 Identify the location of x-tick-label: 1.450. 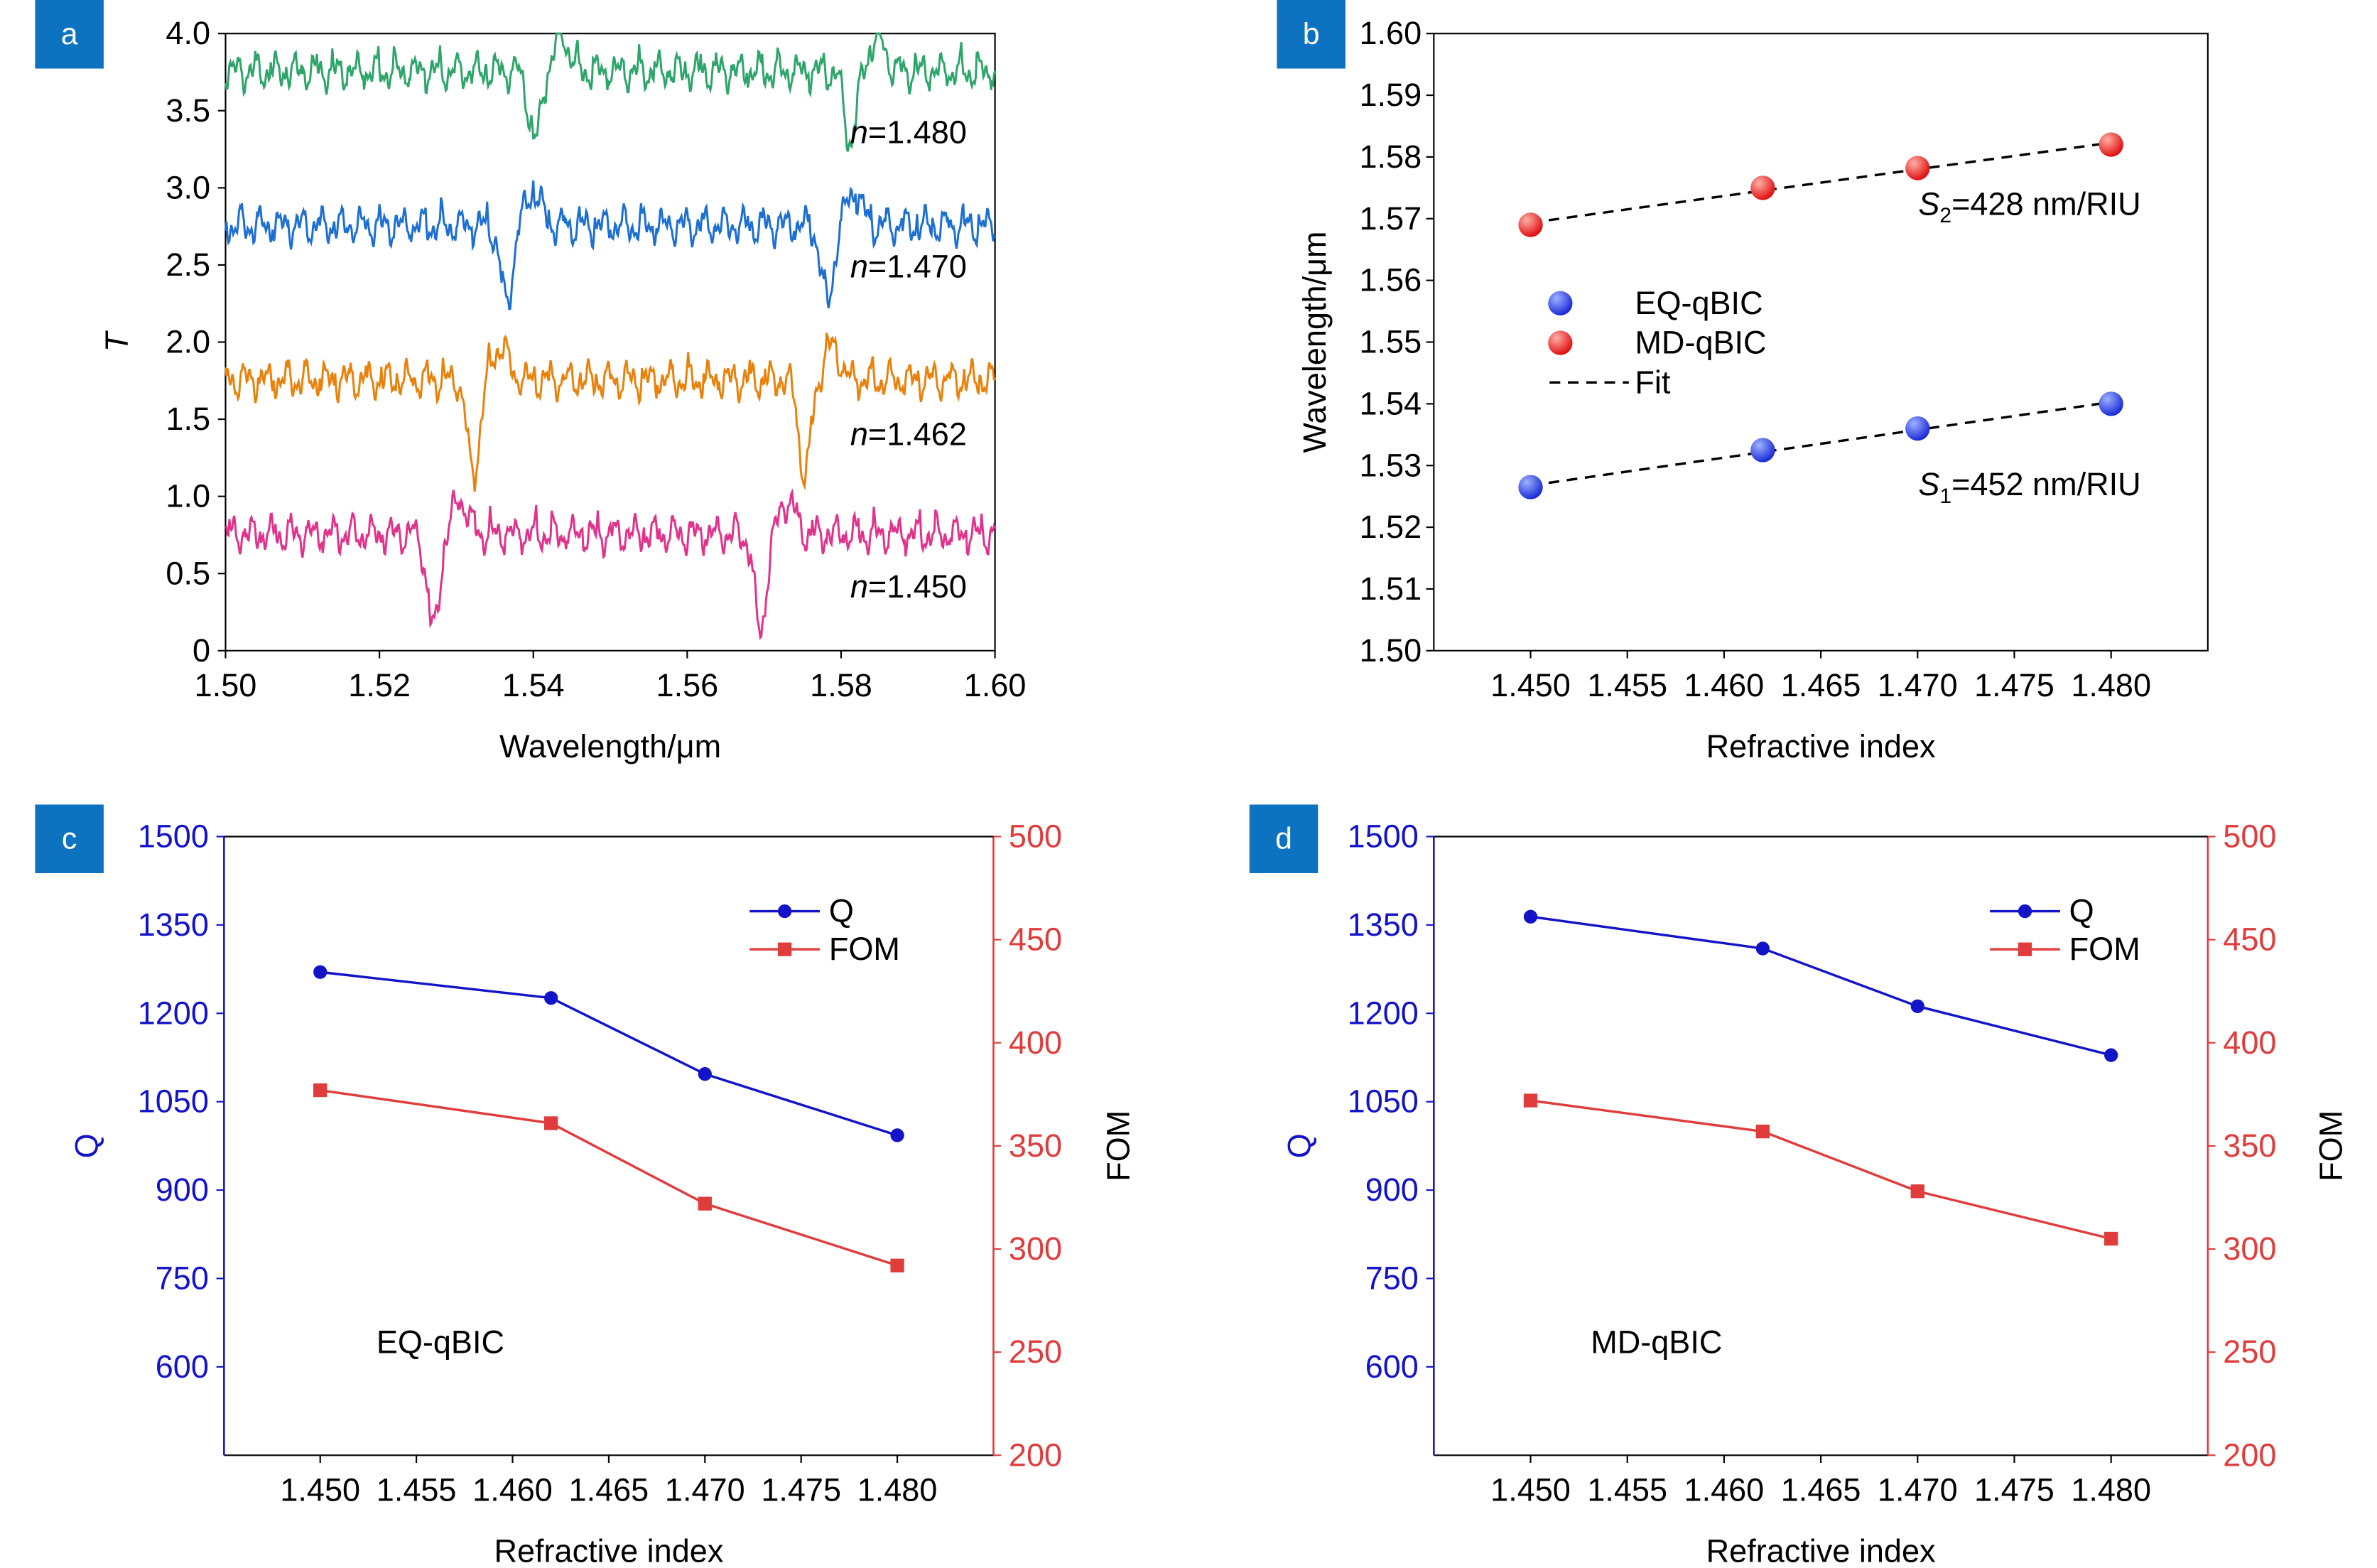
(1530, 685).